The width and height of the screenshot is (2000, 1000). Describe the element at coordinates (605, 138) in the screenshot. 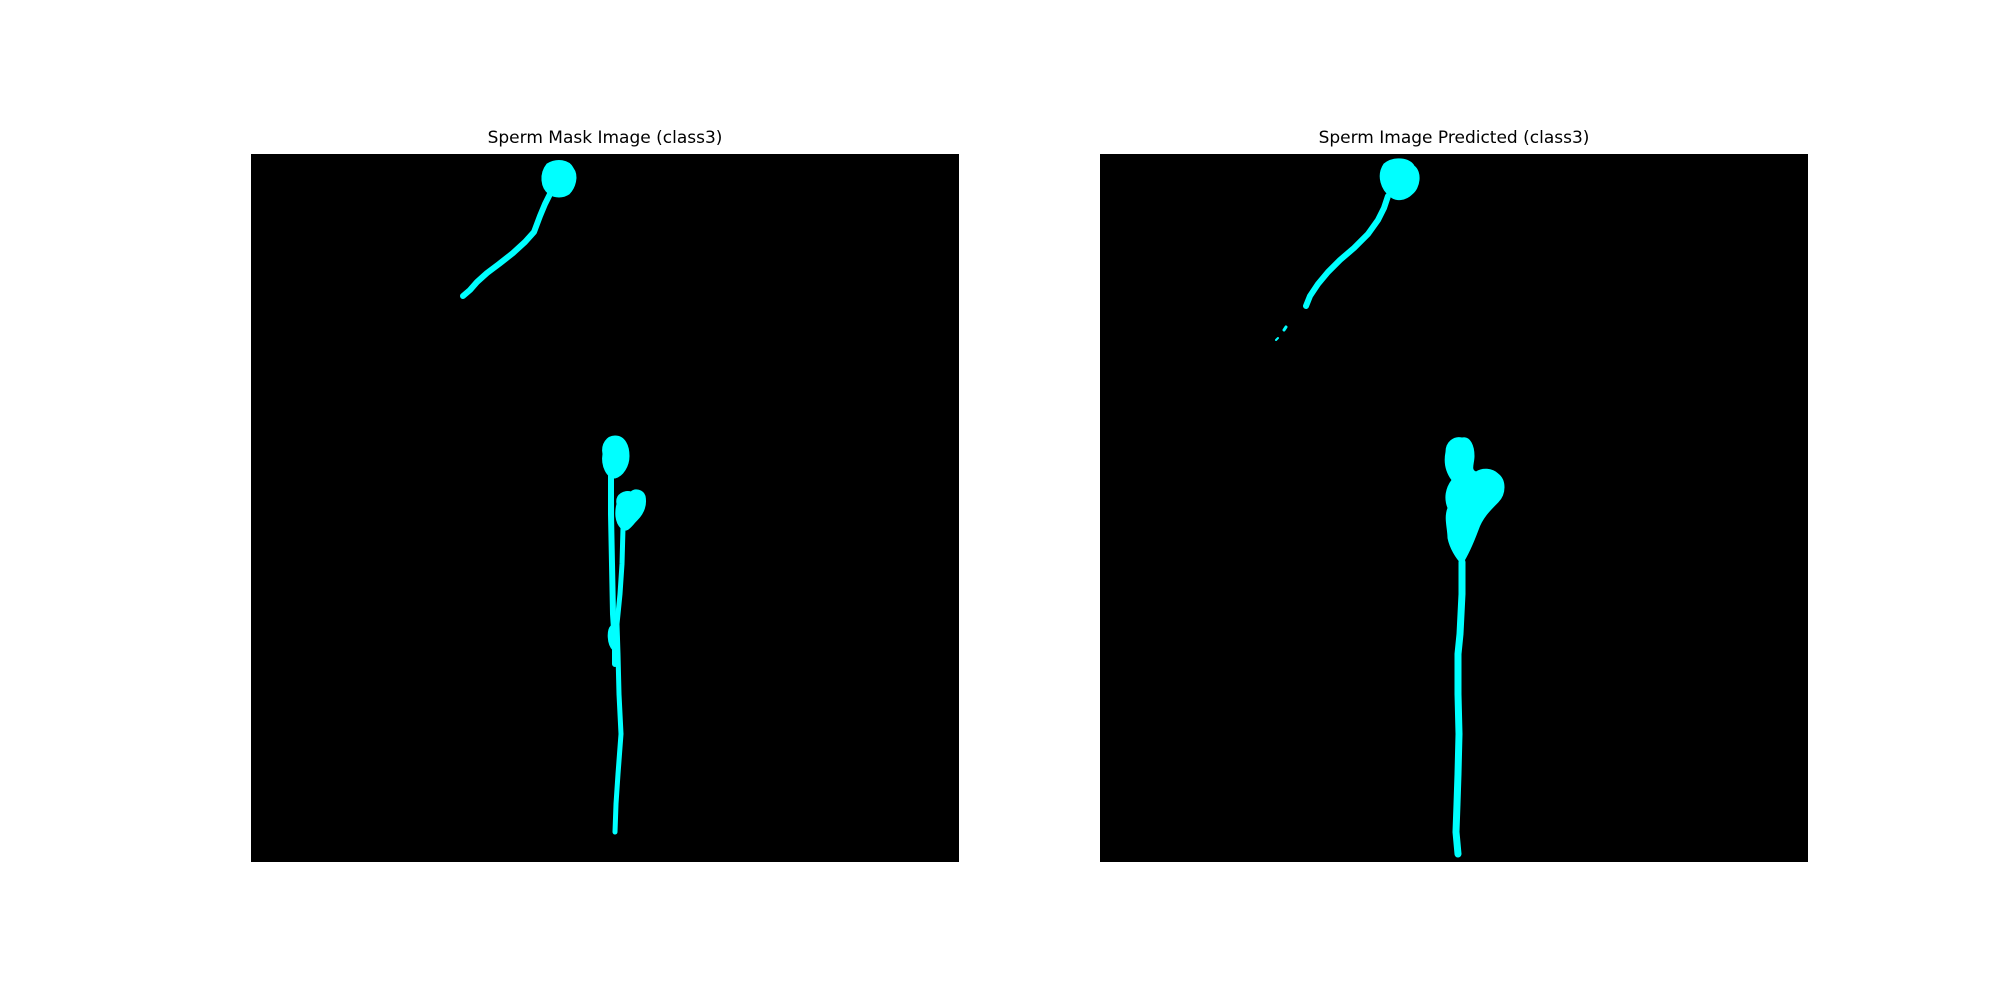

I see `left-panel-title: Sperm Mask Image (class3)` at that location.